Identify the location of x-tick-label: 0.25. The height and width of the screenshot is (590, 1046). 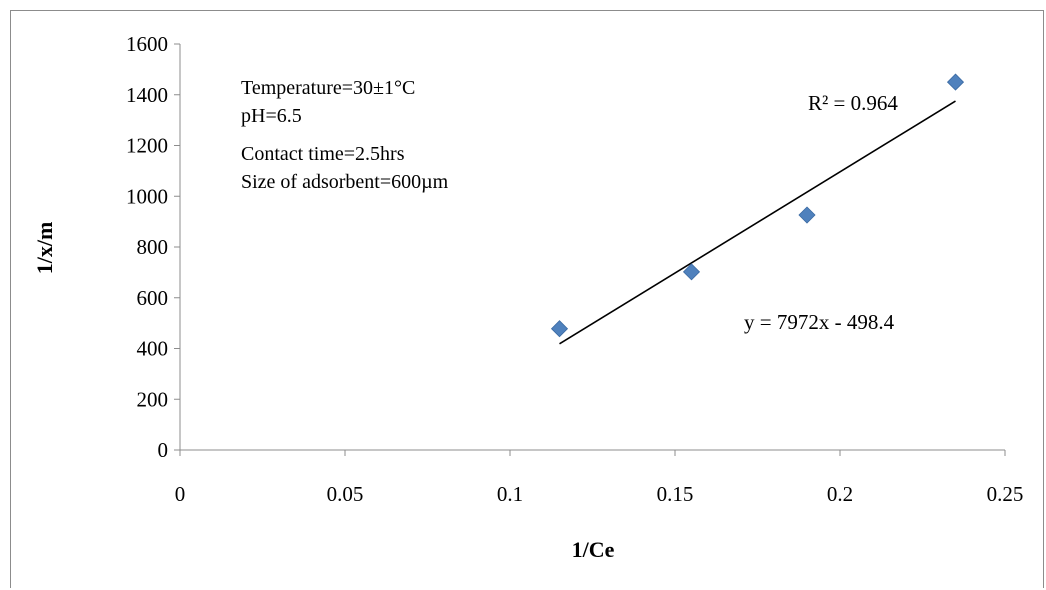
(1005, 494).